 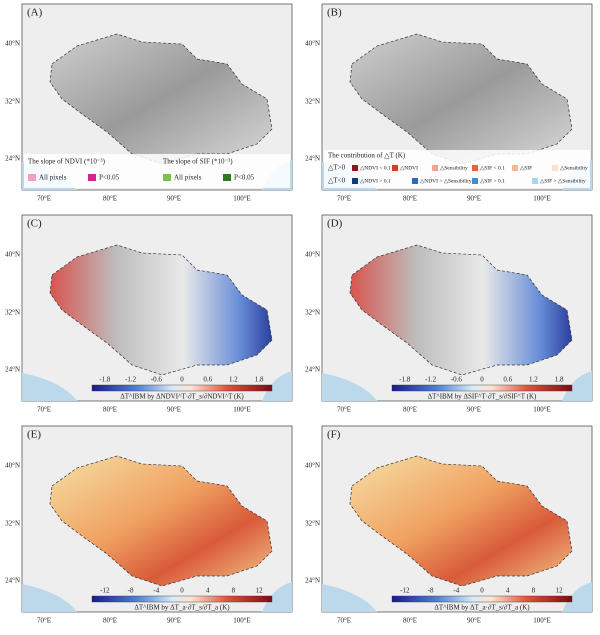 What do you see at coordinates (409, 168) in the screenshot?
I see `legend-label: △NDVI` at bounding box center [409, 168].